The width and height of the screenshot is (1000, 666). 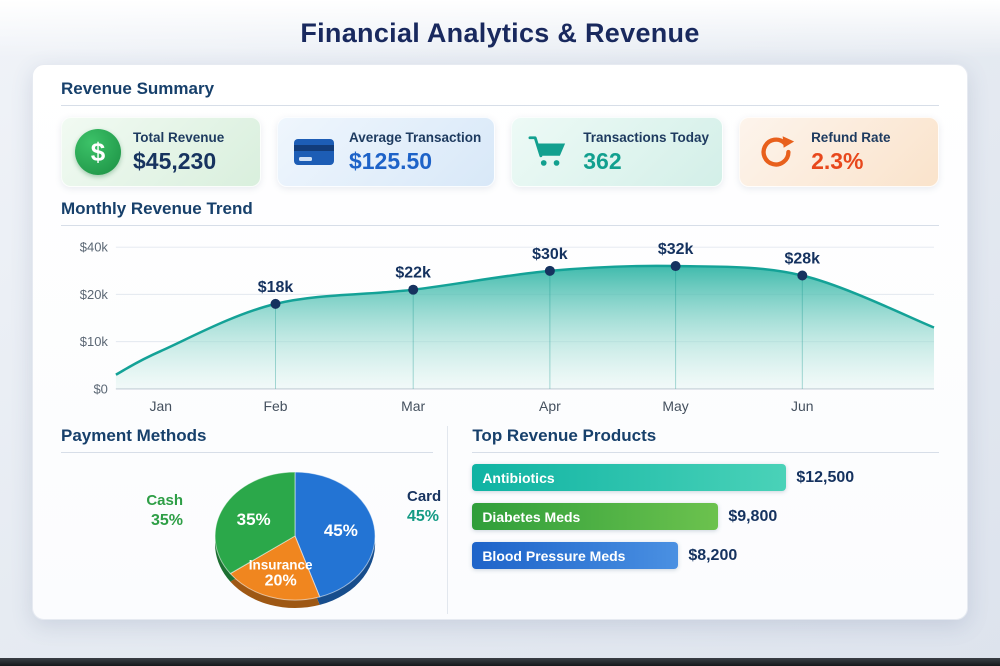 I want to click on y-tick-label: $40k, so click(x=94, y=247).